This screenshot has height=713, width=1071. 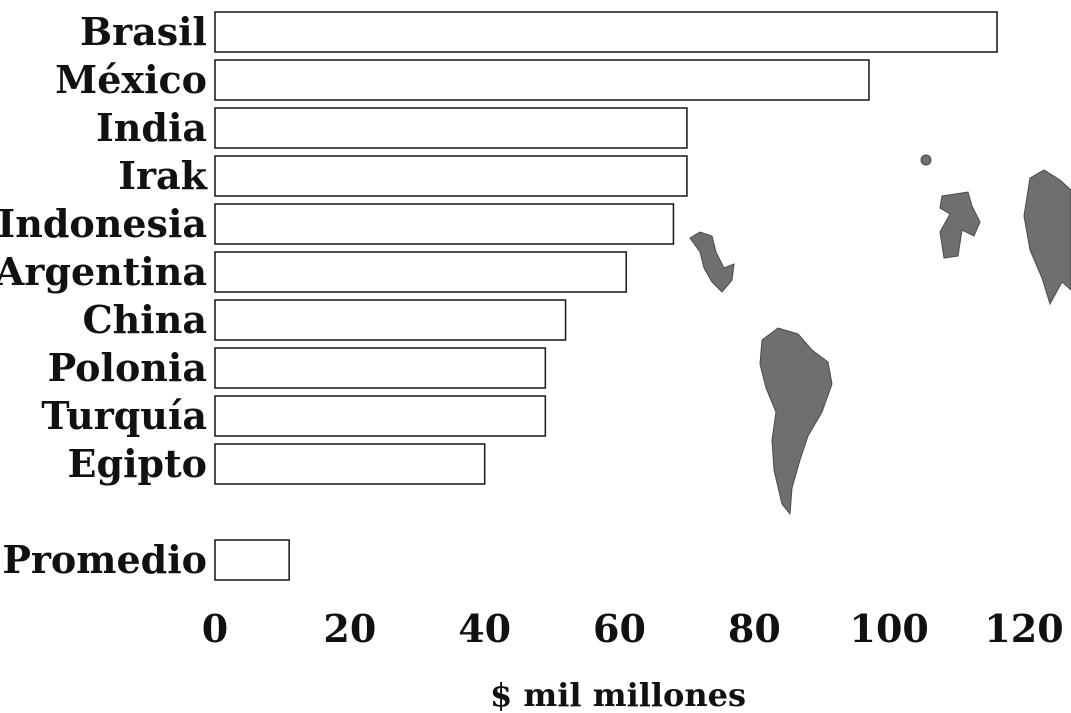 I want to click on x-tick-label: 20, so click(x=349, y=628).